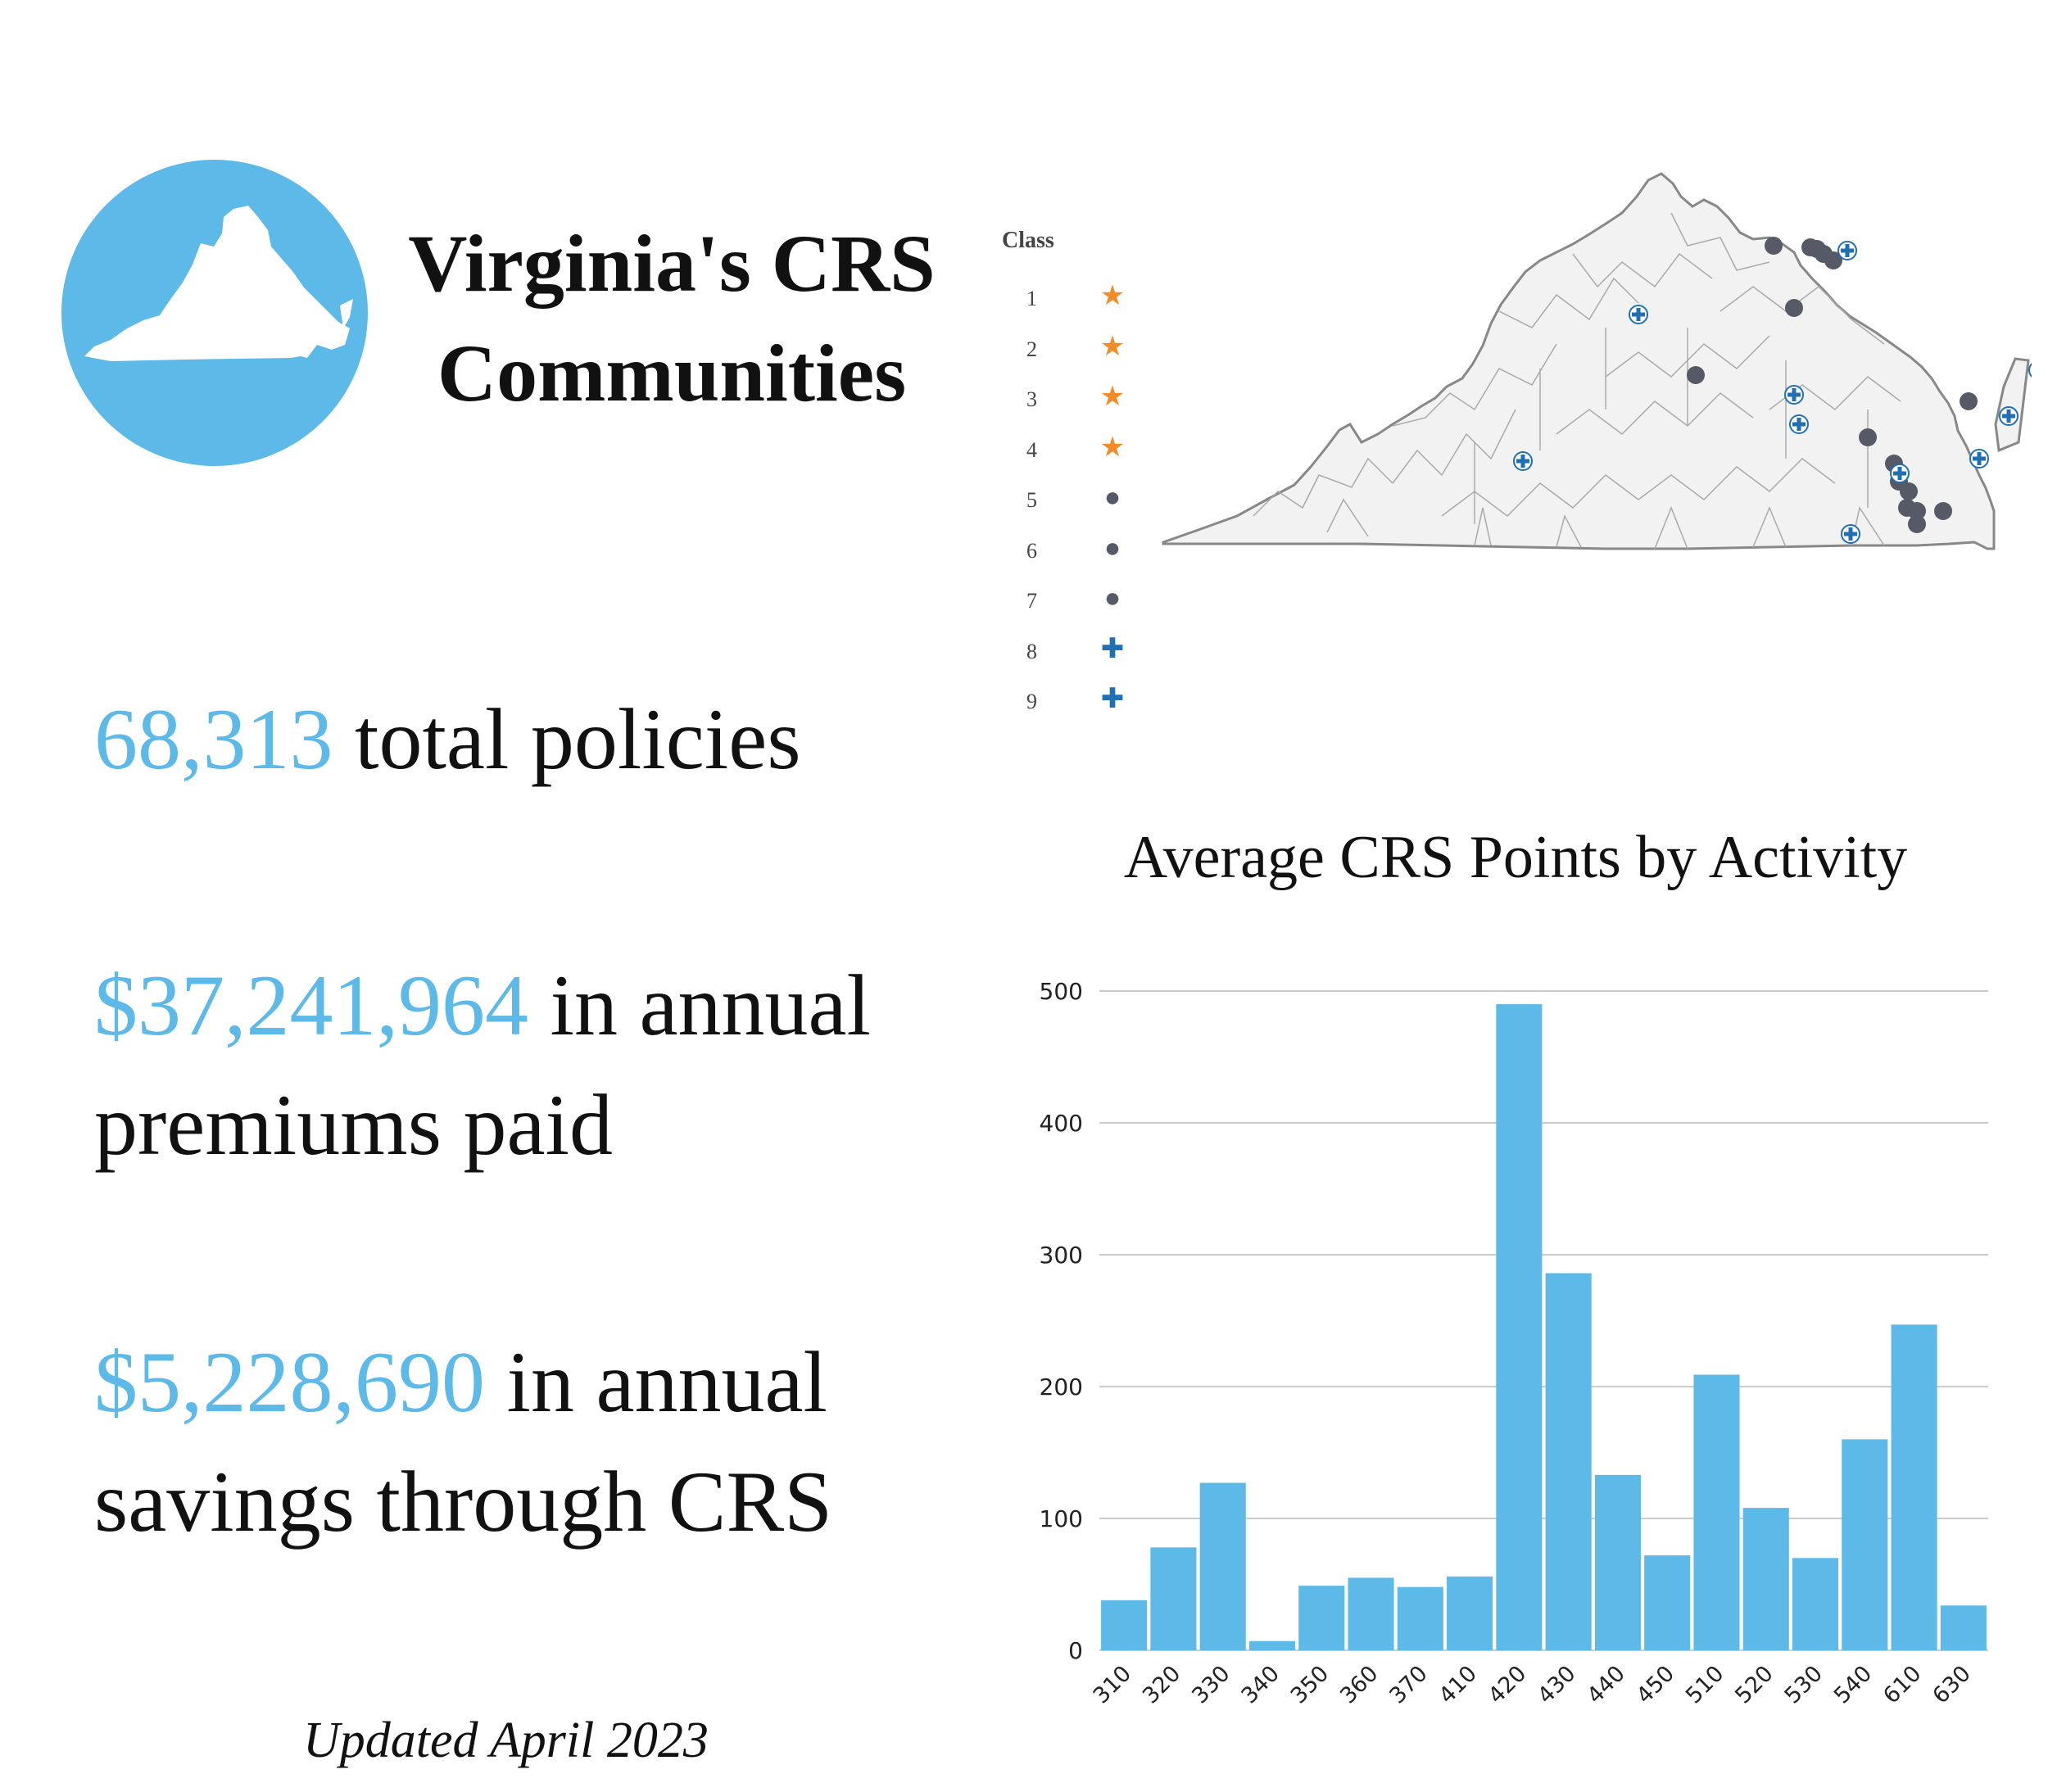  What do you see at coordinates (1031, 651) in the screenshot?
I see `legend-class-label: 8` at bounding box center [1031, 651].